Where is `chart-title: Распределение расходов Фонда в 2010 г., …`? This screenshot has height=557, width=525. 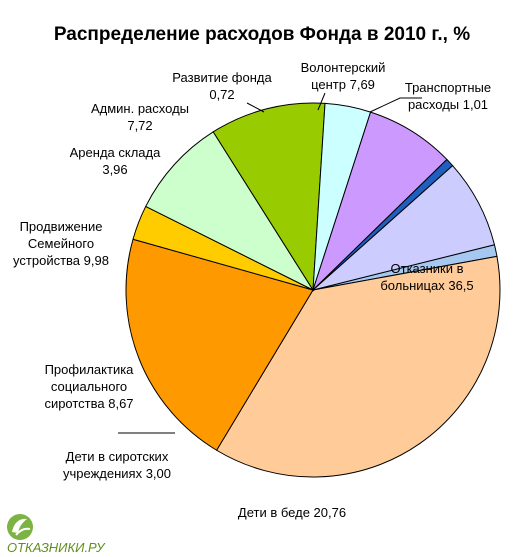 chart-title: Распределение расходов Фонда в 2010 г., … is located at coordinates (262, 34).